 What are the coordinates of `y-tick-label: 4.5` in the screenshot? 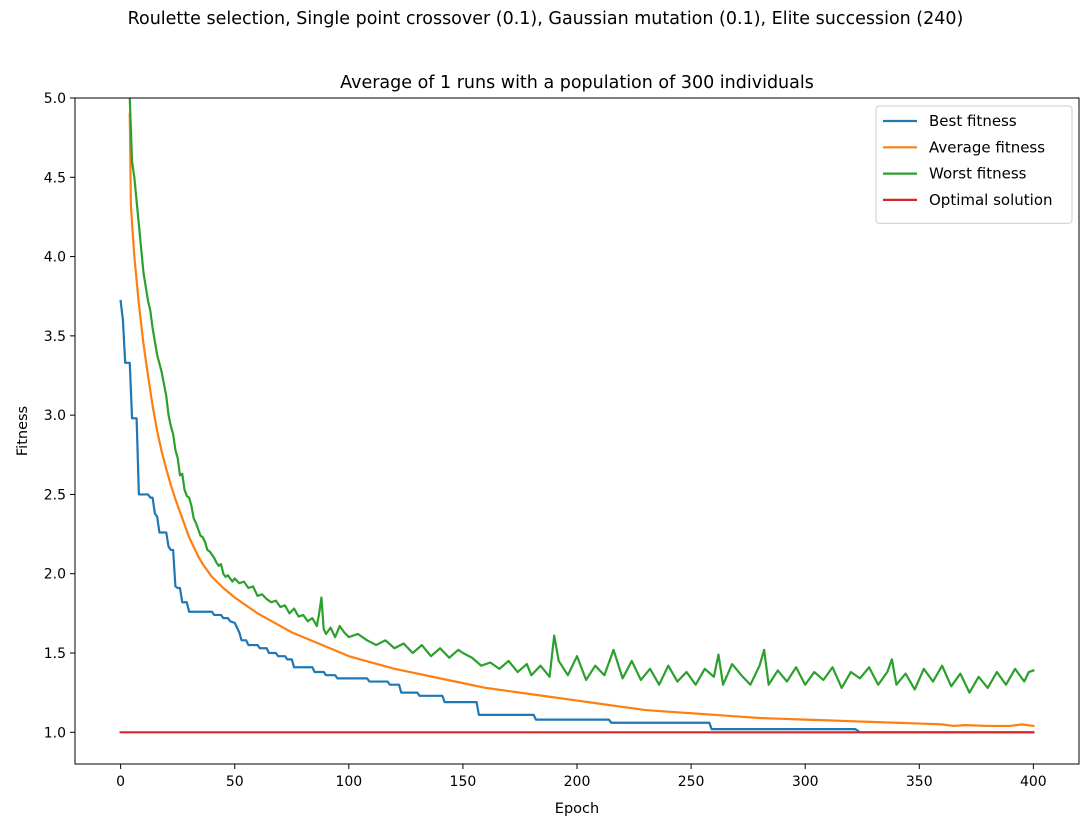 It's located at (55, 178).